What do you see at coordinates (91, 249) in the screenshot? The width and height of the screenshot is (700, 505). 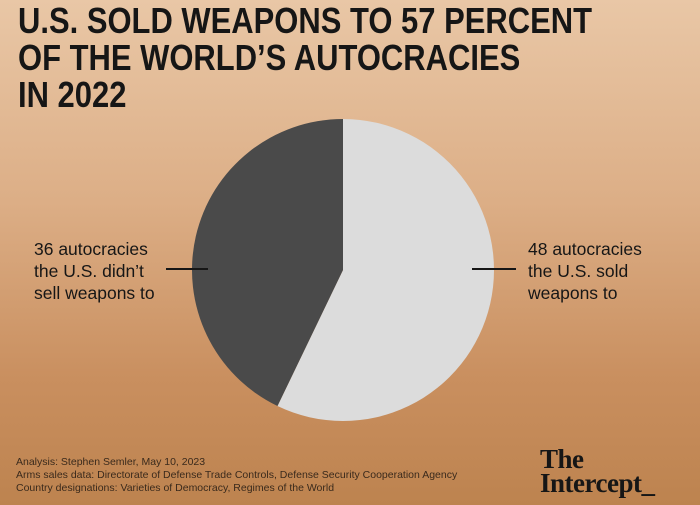 I see `slice-label-line: 36 autocracies` at bounding box center [91, 249].